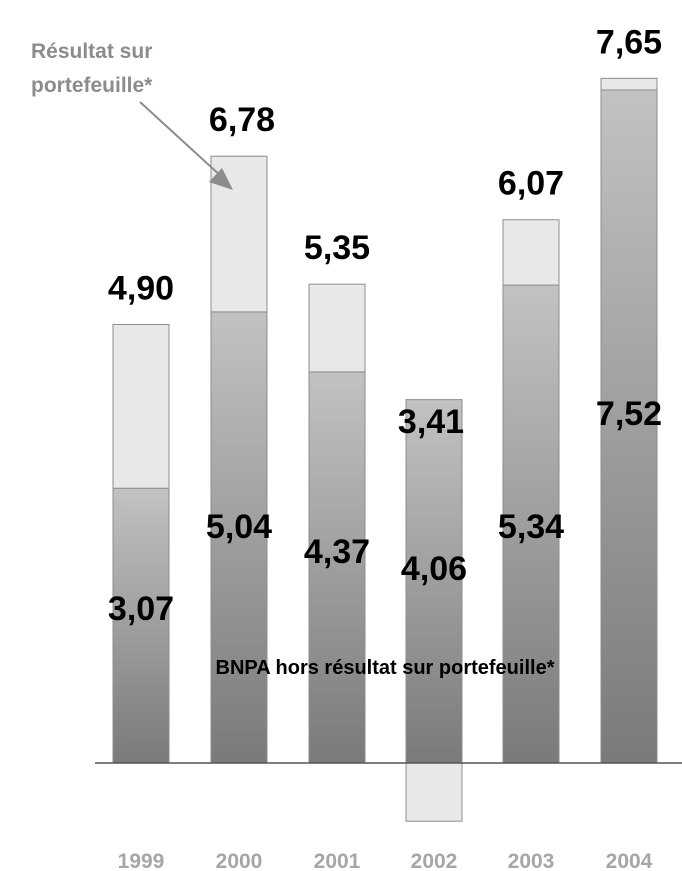  I want to click on year-label-2003: 2003, so click(531, 860).